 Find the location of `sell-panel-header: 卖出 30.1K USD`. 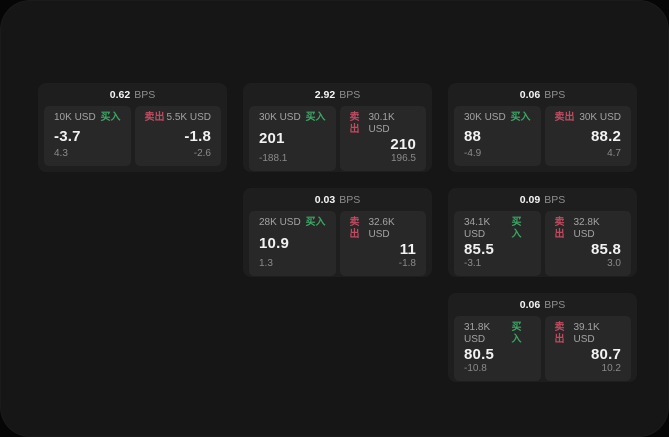

sell-panel-header: 卖出 30.1K USD is located at coordinates (383, 124).